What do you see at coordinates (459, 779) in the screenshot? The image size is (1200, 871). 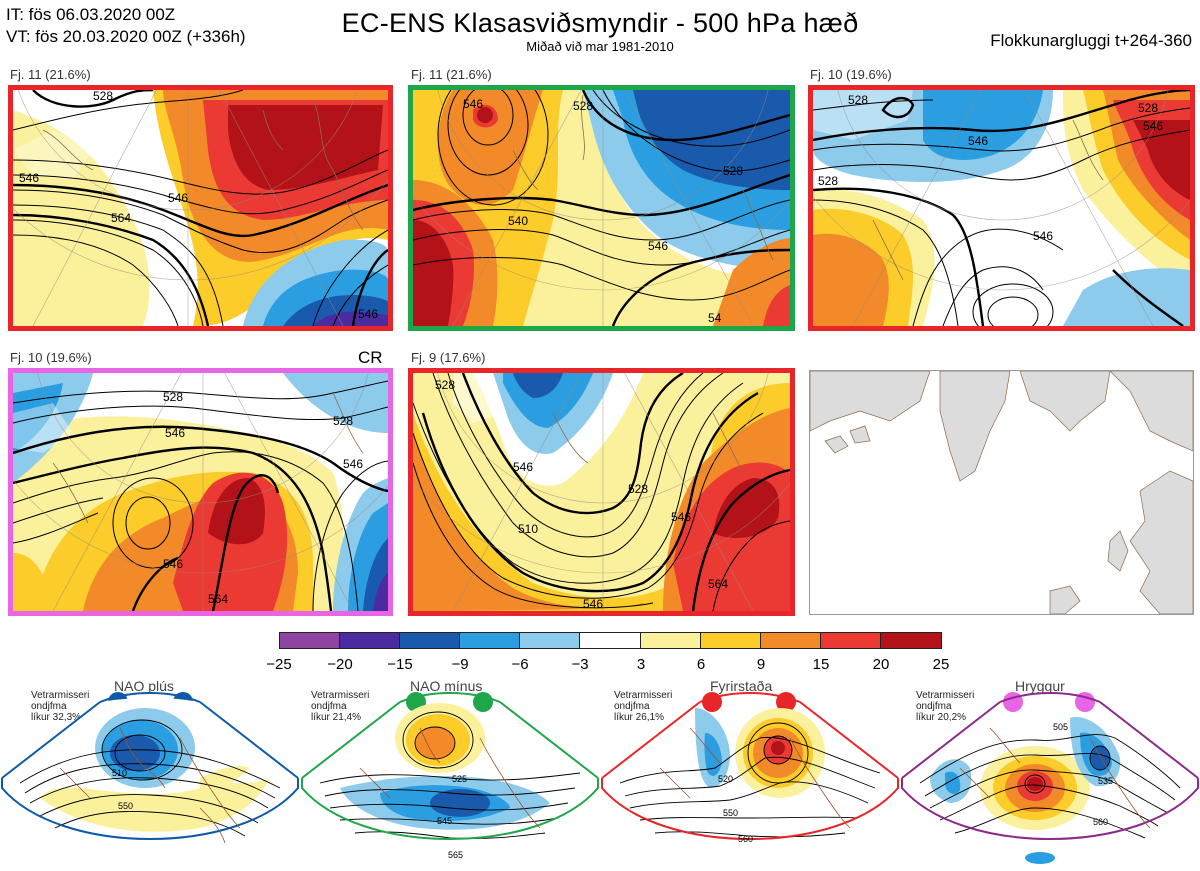 I see `contour-label: 525` at bounding box center [459, 779].